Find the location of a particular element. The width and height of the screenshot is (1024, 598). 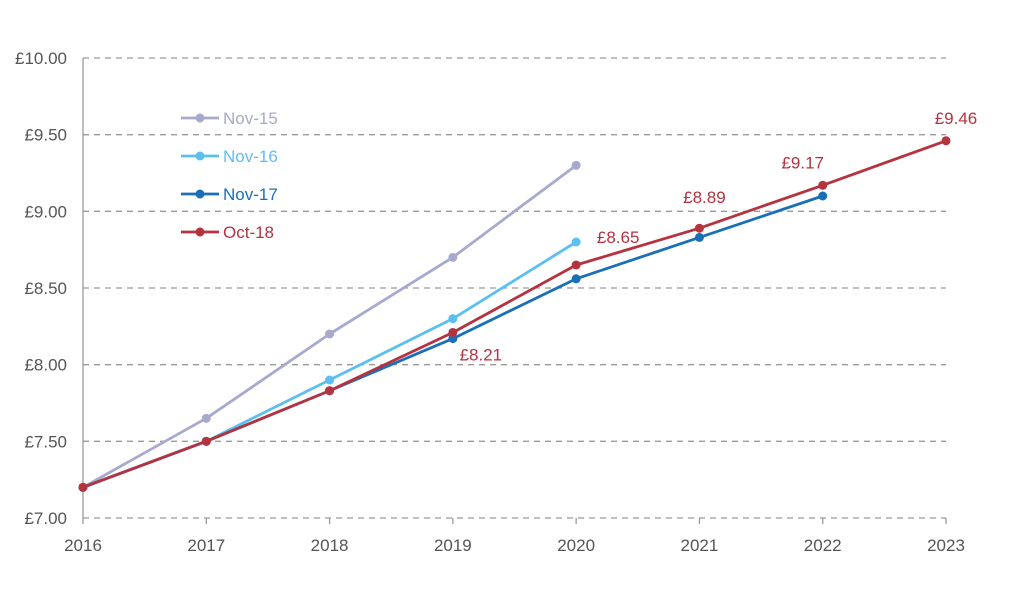

x-tick-label: 2019 is located at coordinates (453, 545).